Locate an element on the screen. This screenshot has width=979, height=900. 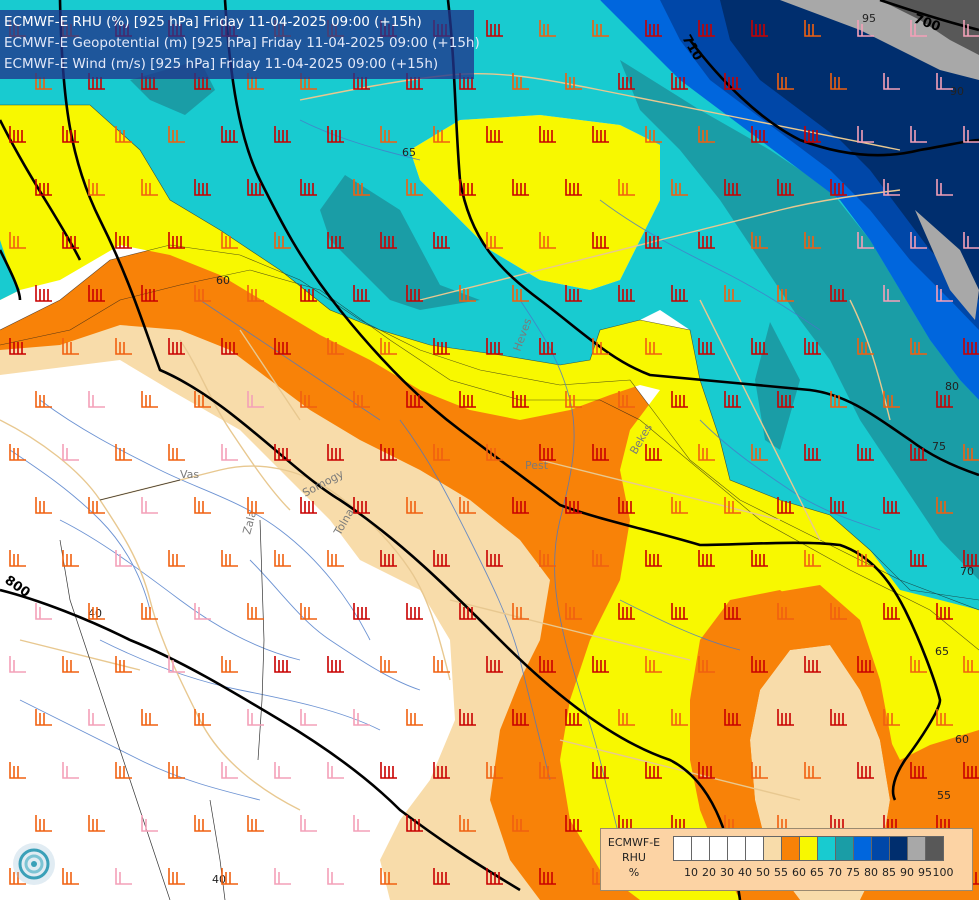
rh-label-65-top: 65 is located at coordinates (409, 152).